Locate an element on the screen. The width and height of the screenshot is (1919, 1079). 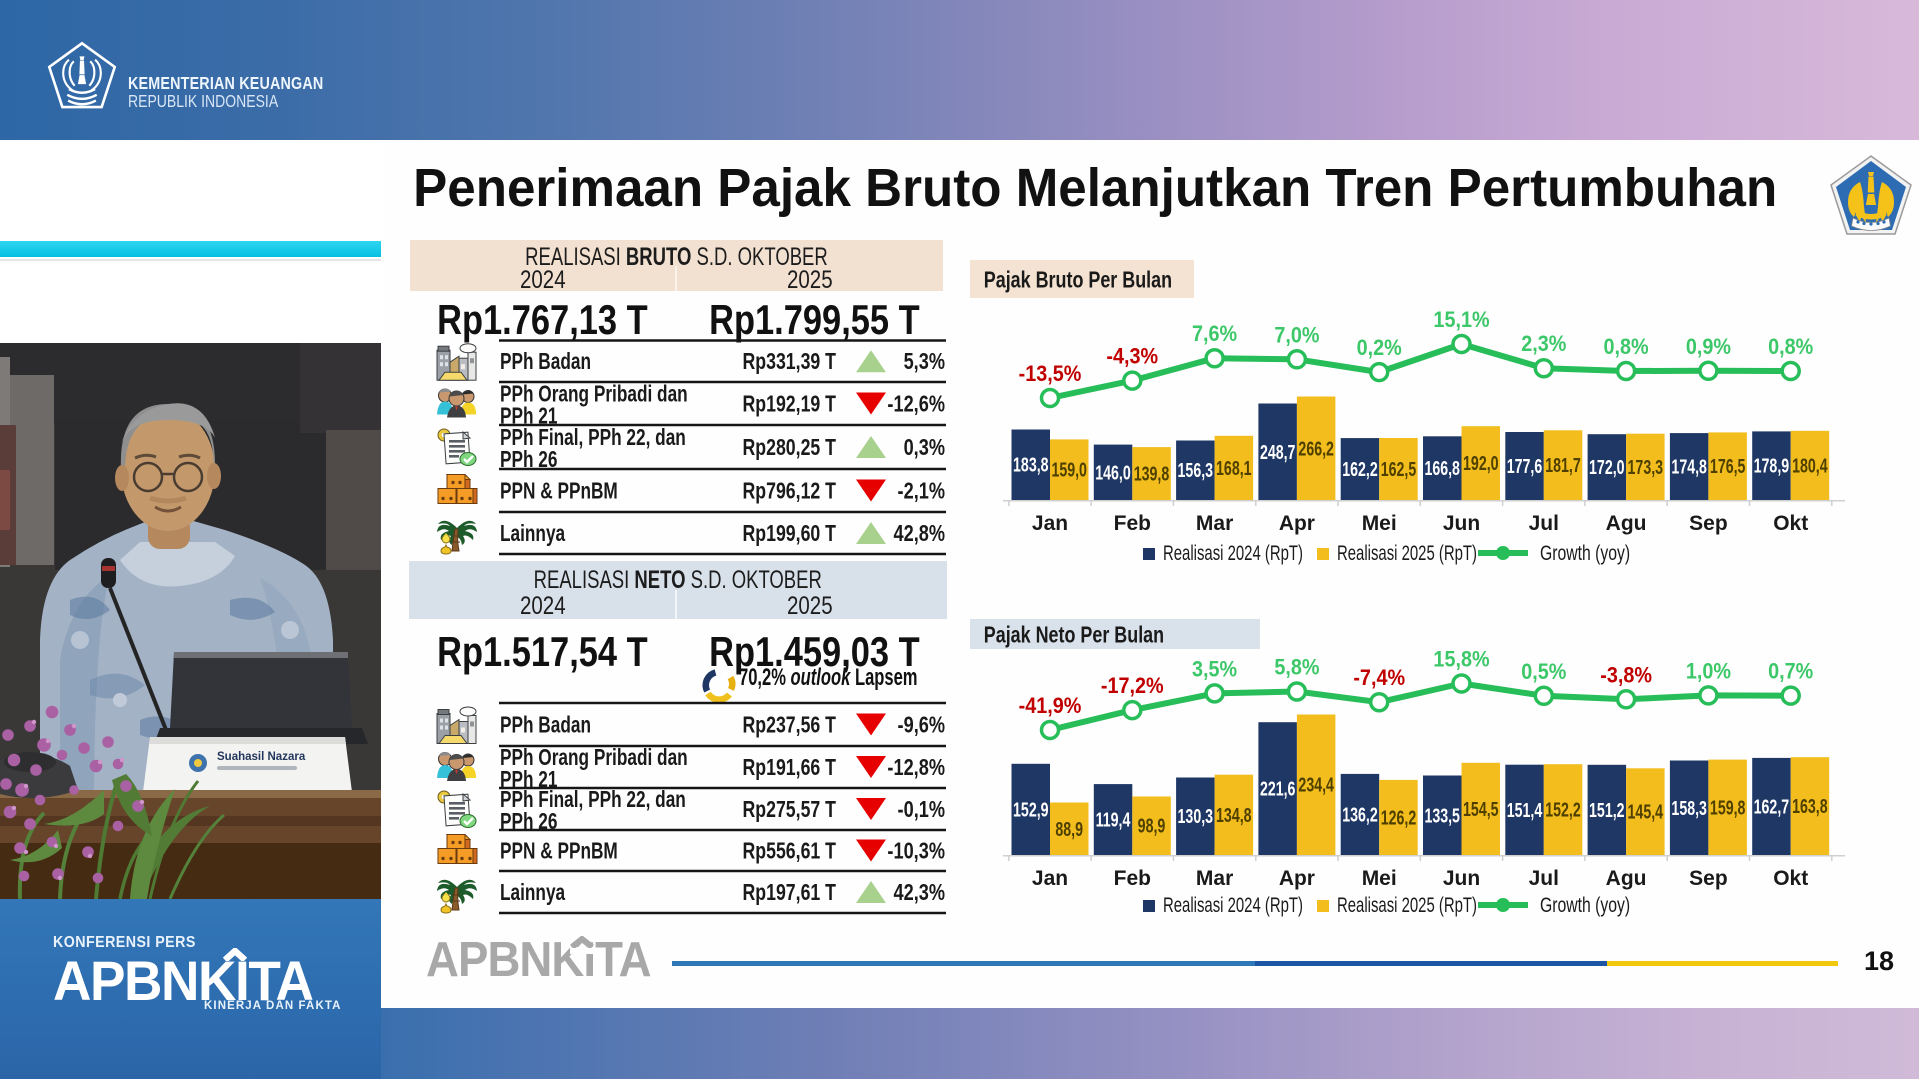
svg-text: 7,0% is located at coordinates (1296, 335).